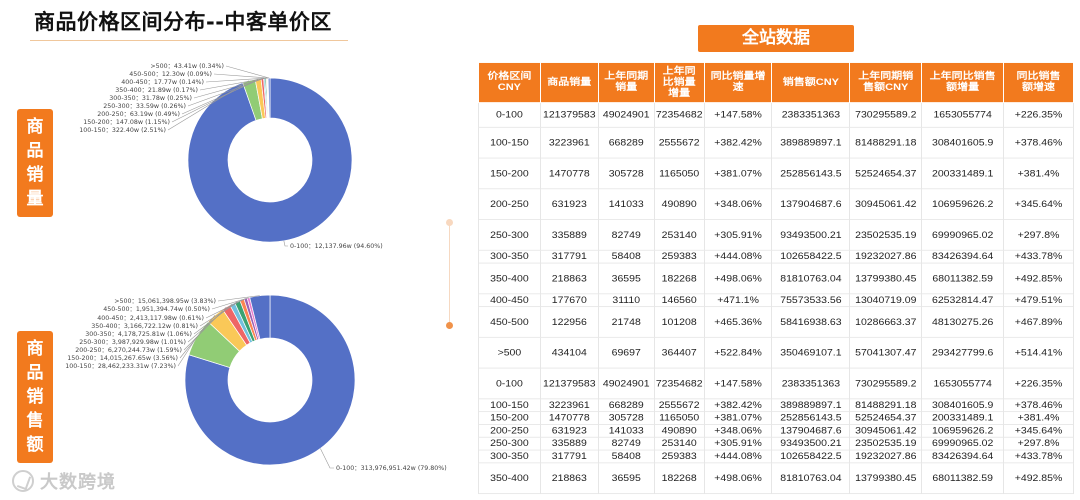 The height and width of the screenshot is (500, 1080). What do you see at coordinates (156, 90) in the screenshot?
I see `slice-label: 350-400：21.89w (0.17%)` at bounding box center [156, 90].